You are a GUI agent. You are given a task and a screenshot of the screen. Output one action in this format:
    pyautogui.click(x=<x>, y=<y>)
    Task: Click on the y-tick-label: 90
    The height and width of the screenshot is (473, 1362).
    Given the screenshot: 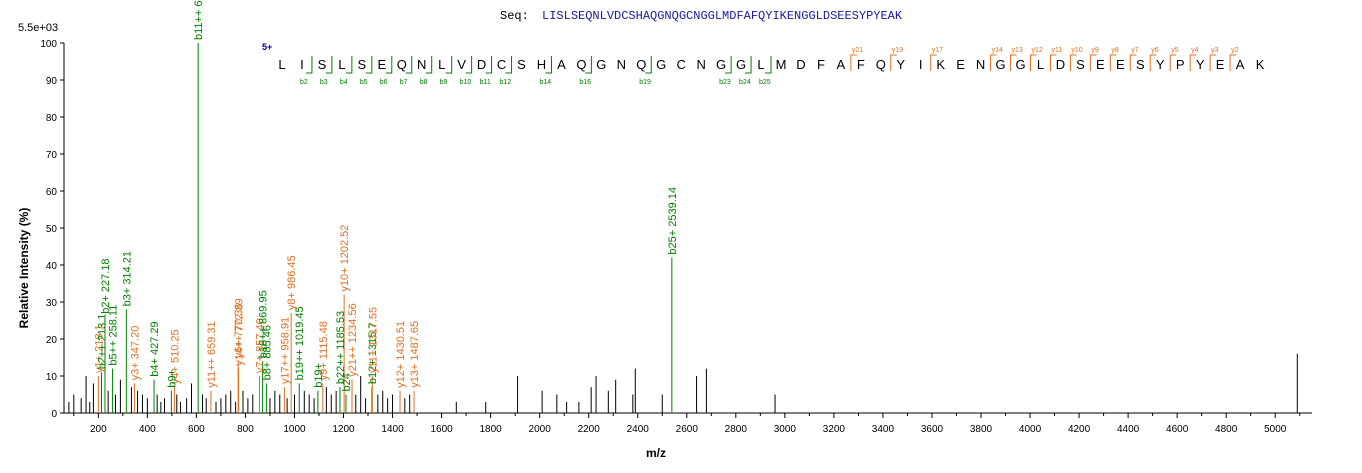 What is the action you would take?
    pyautogui.click(x=52, y=81)
    